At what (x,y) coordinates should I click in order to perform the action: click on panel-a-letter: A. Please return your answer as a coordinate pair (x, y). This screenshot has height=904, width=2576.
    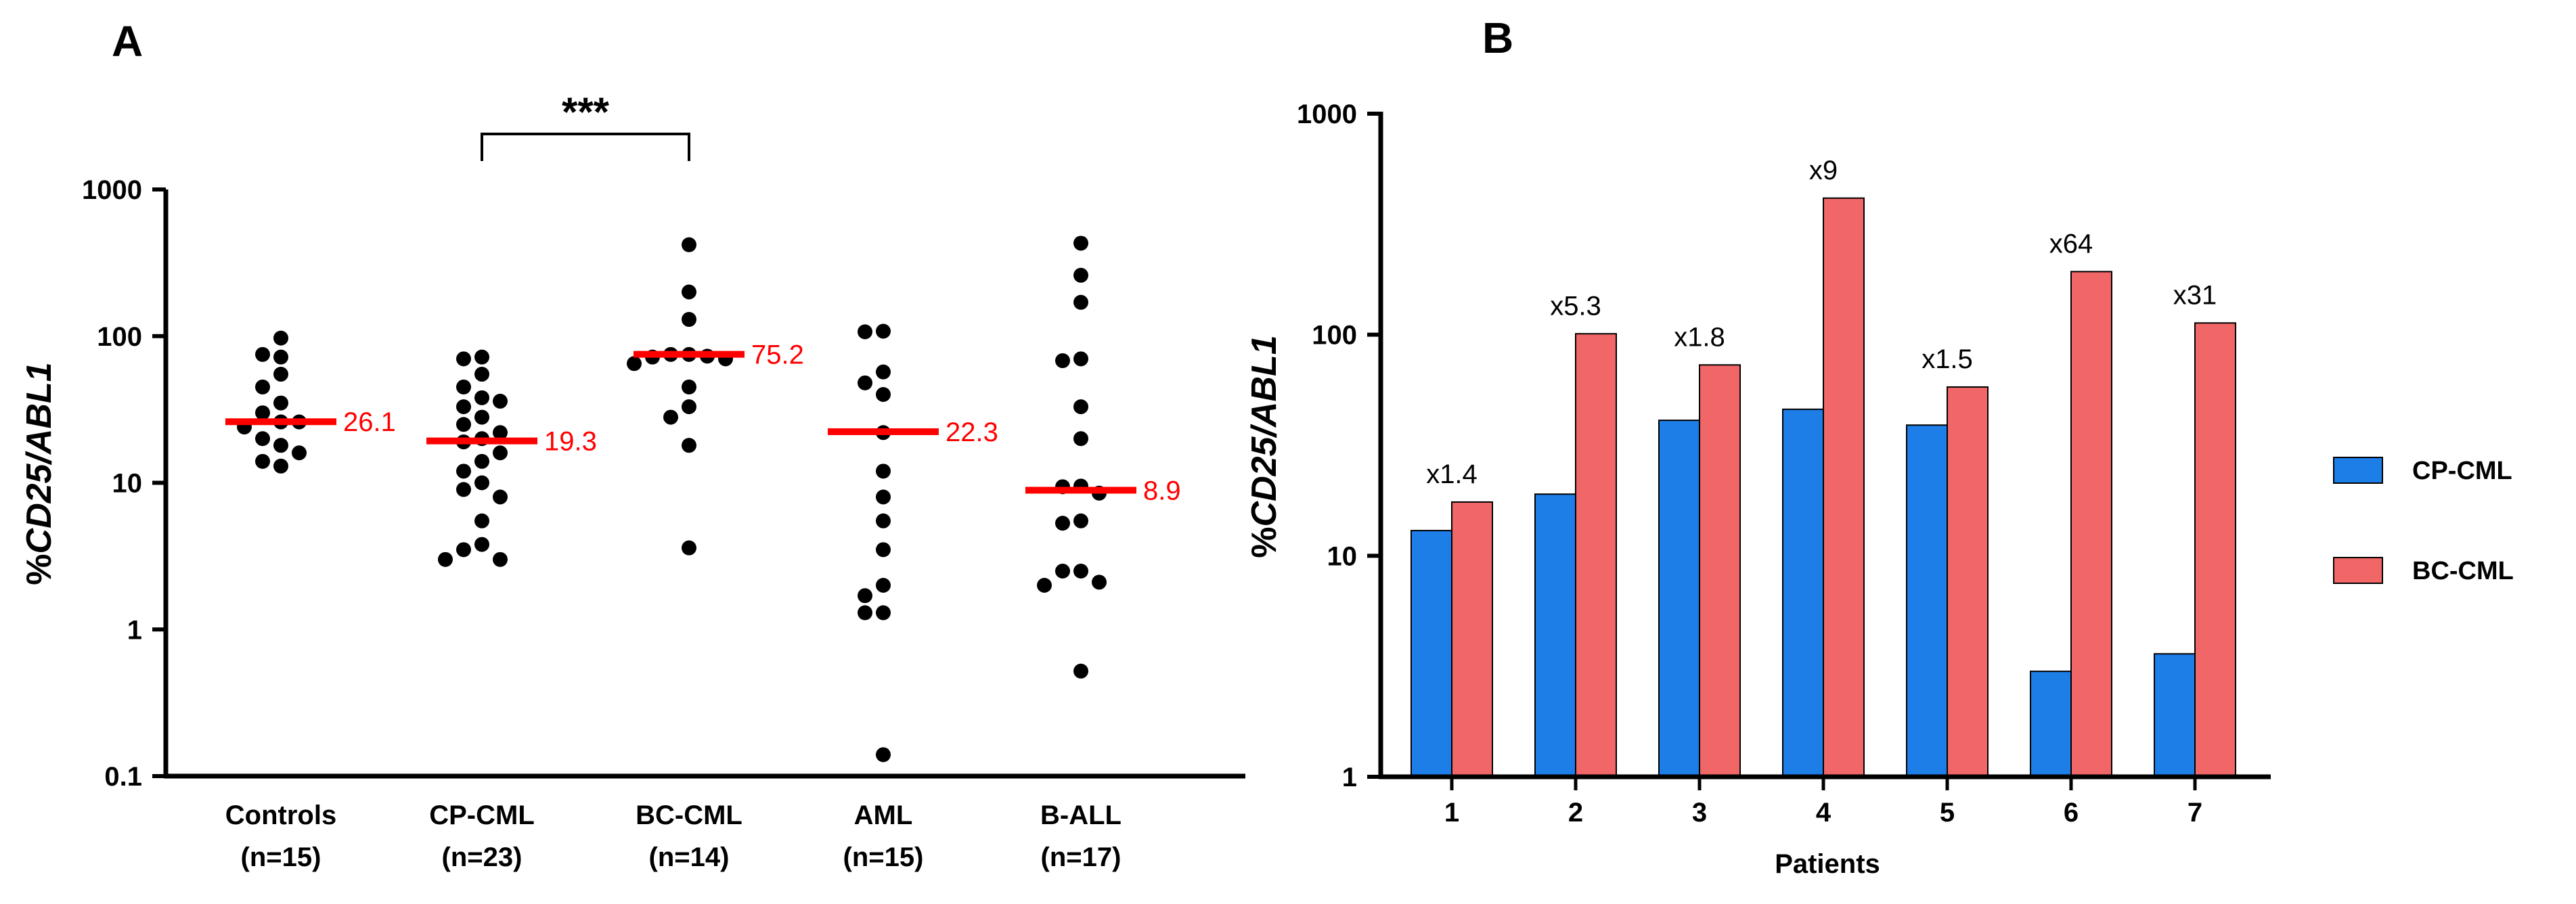
    Looking at the image, I should click on (127, 41).